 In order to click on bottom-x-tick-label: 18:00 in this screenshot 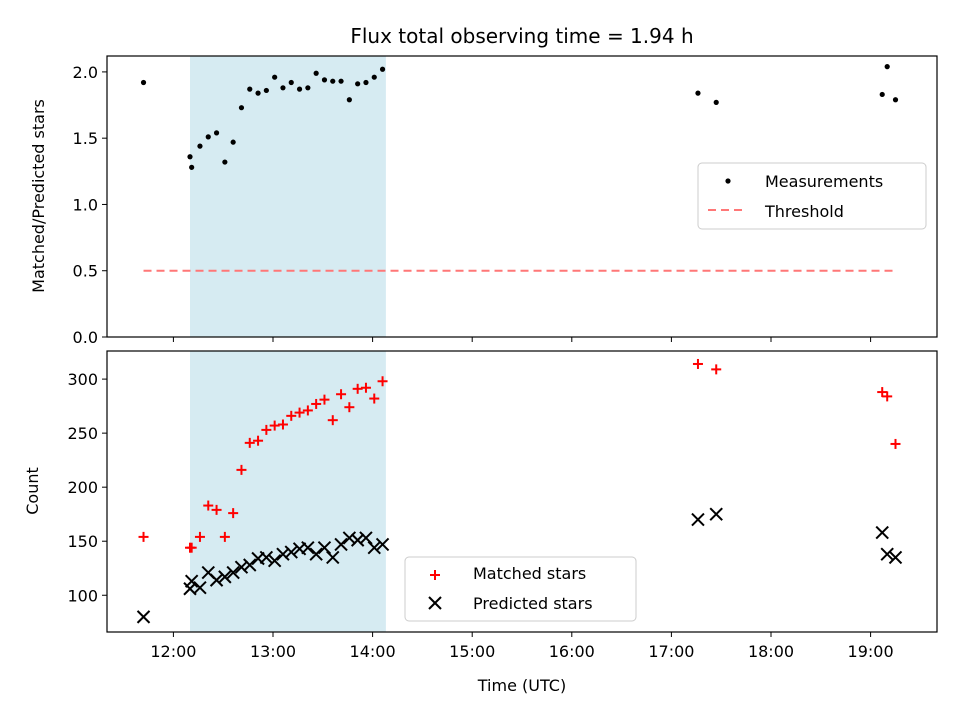, I will do `click(771, 651)`.